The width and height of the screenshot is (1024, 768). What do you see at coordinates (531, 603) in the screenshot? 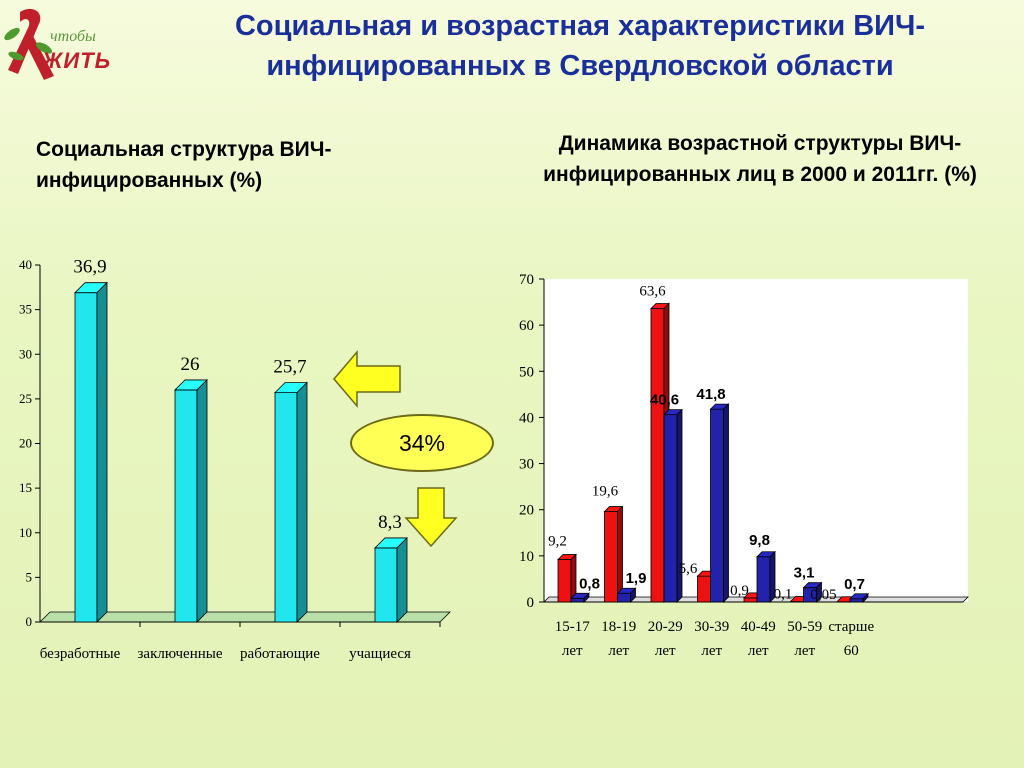
I see `chart2-y-tick-label: 0` at bounding box center [531, 603].